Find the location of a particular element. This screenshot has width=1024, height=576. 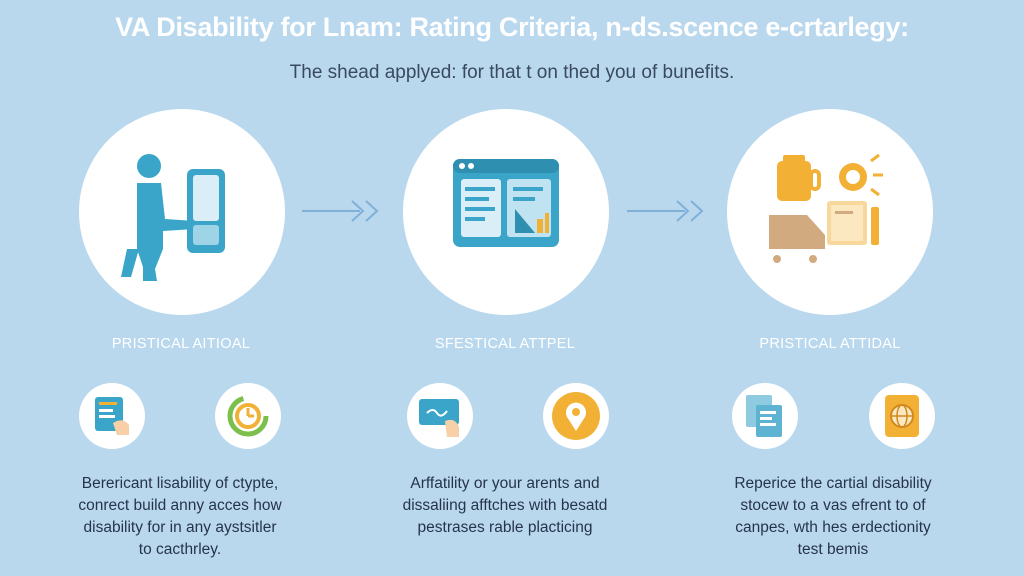

documents-circle is located at coordinates (765, 416).